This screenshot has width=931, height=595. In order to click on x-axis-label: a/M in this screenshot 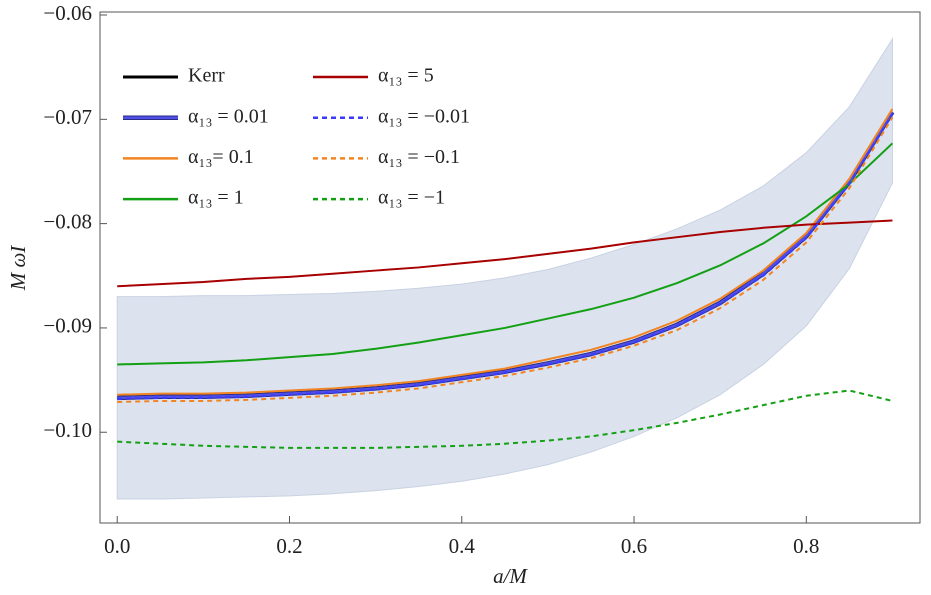, I will do `click(510, 576)`.